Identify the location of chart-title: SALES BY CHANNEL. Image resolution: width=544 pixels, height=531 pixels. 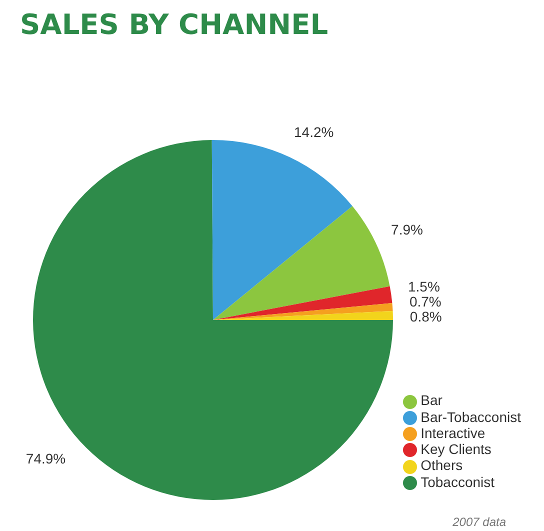
(175, 24).